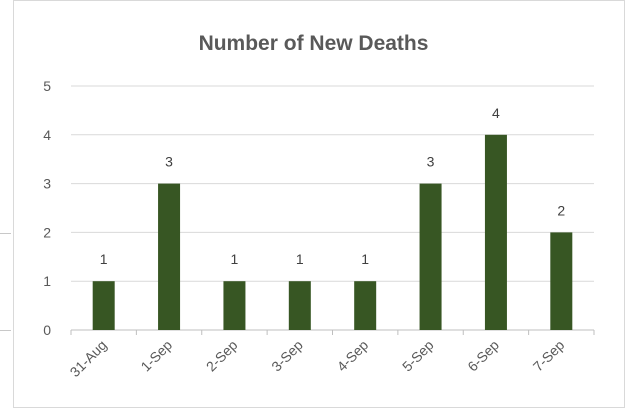 The width and height of the screenshot is (627, 410). Describe the element at coordinates (5, 330) in the screenshot. I see `left-edge-mark-bottom` at that location.